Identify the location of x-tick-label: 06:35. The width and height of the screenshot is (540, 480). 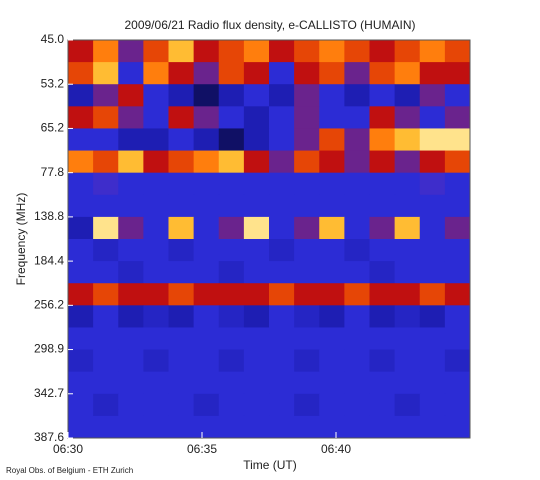
(202, 449).